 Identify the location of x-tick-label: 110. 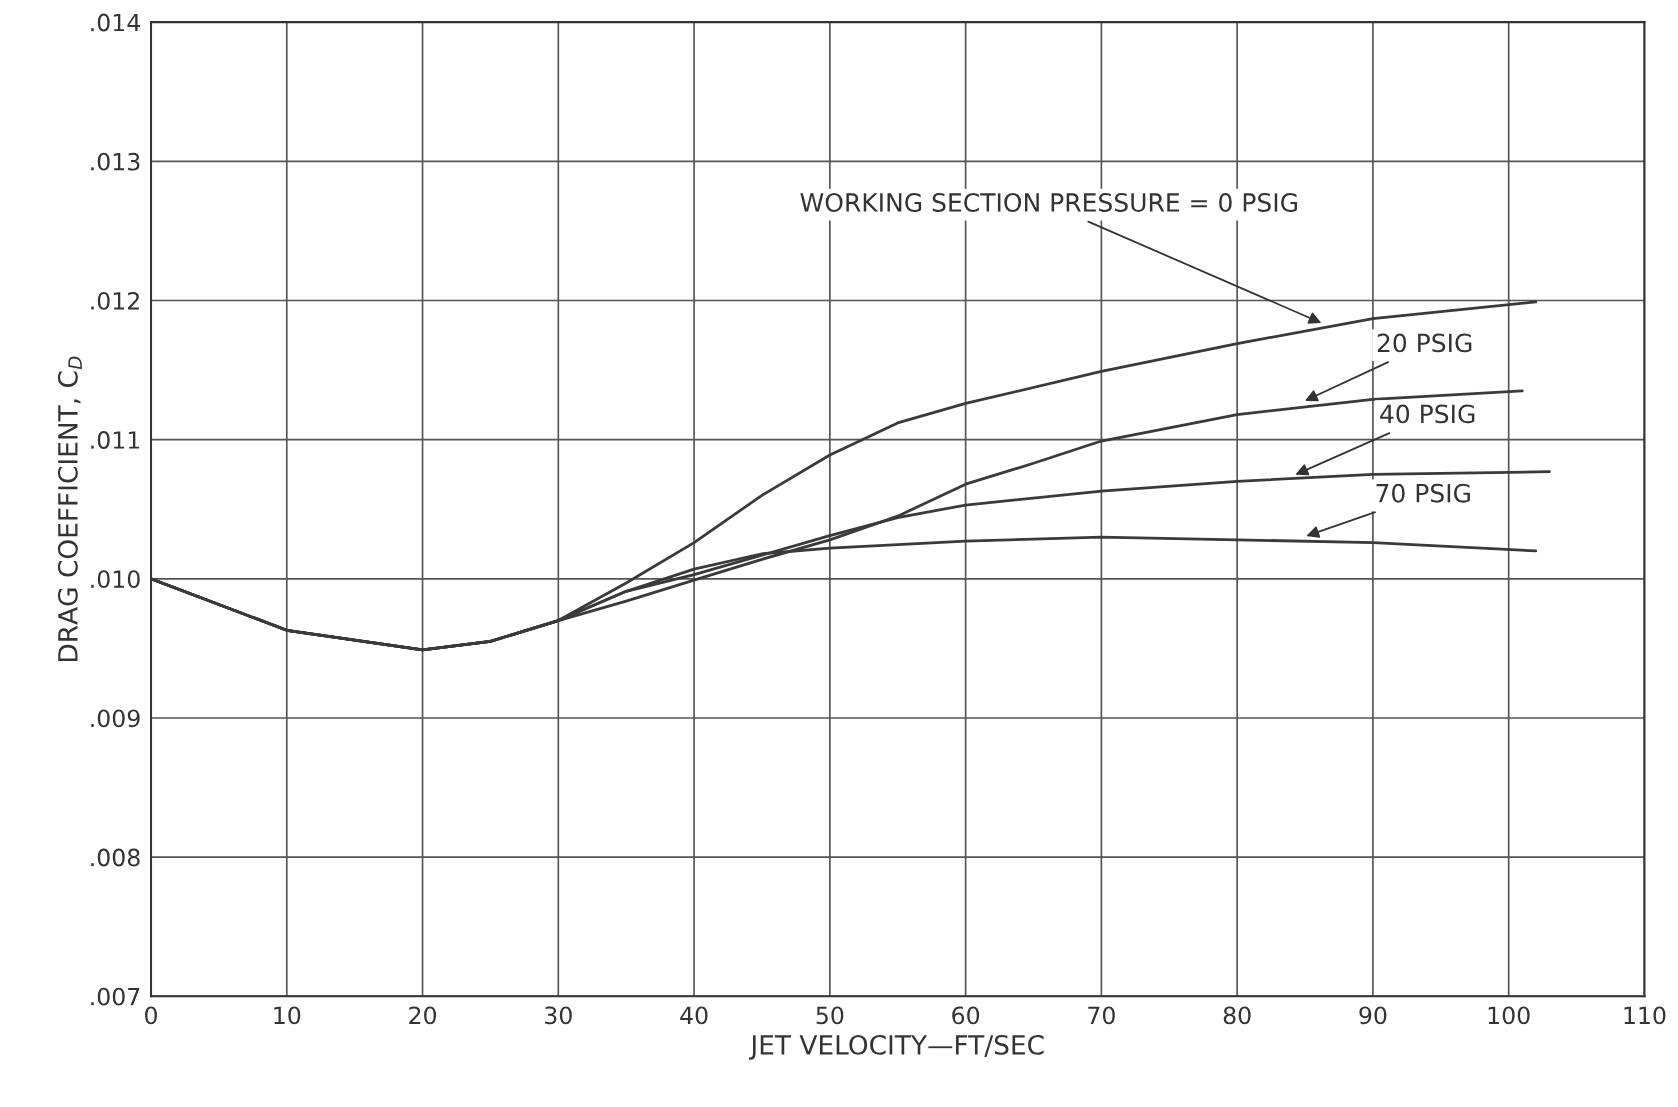
(1645, 1015).